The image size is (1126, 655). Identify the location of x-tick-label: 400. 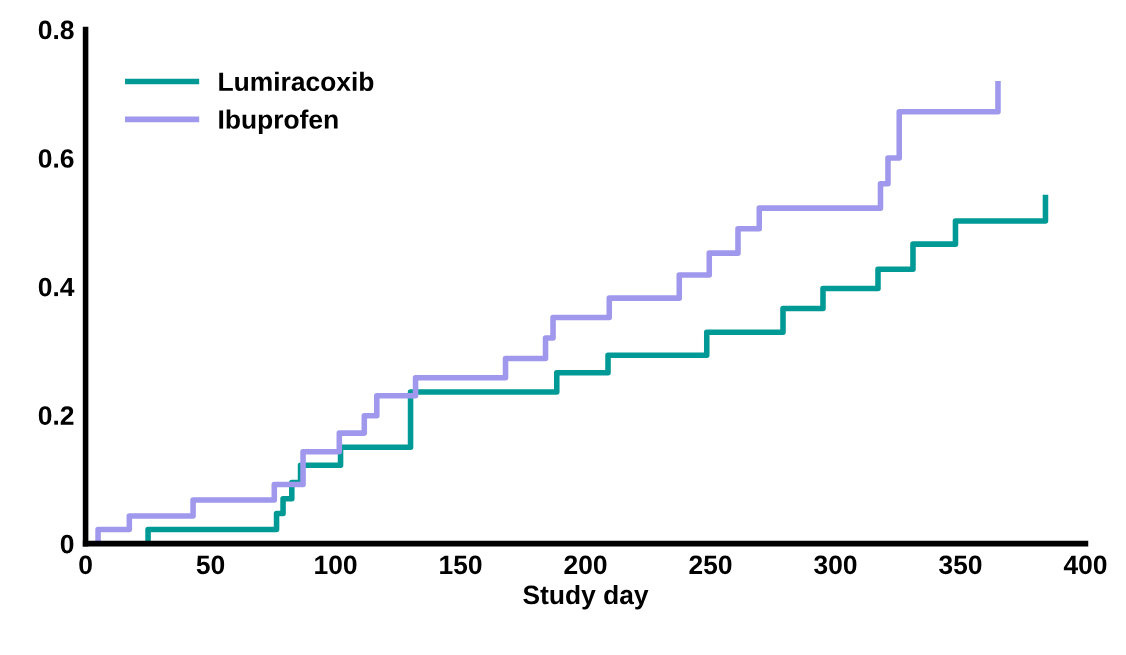
(1085, 565).